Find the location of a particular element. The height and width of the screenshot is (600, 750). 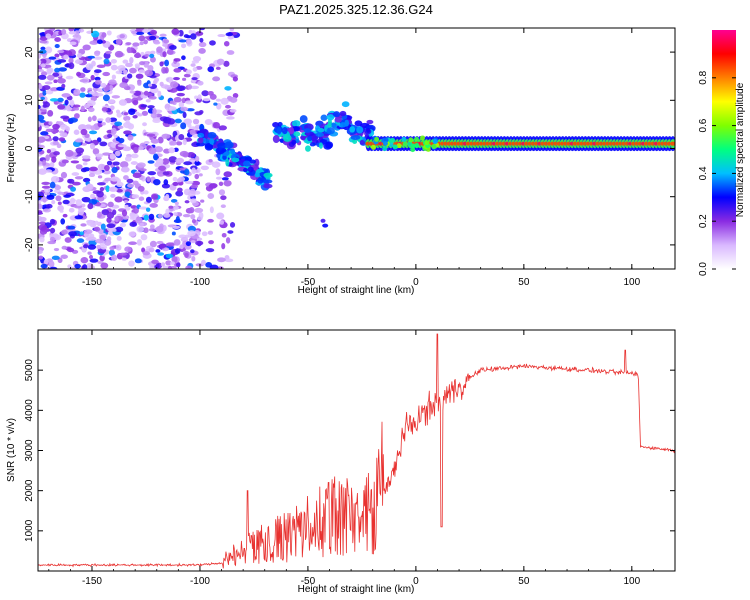

x-tick-label: -150 is located at coordinates (92, 282).